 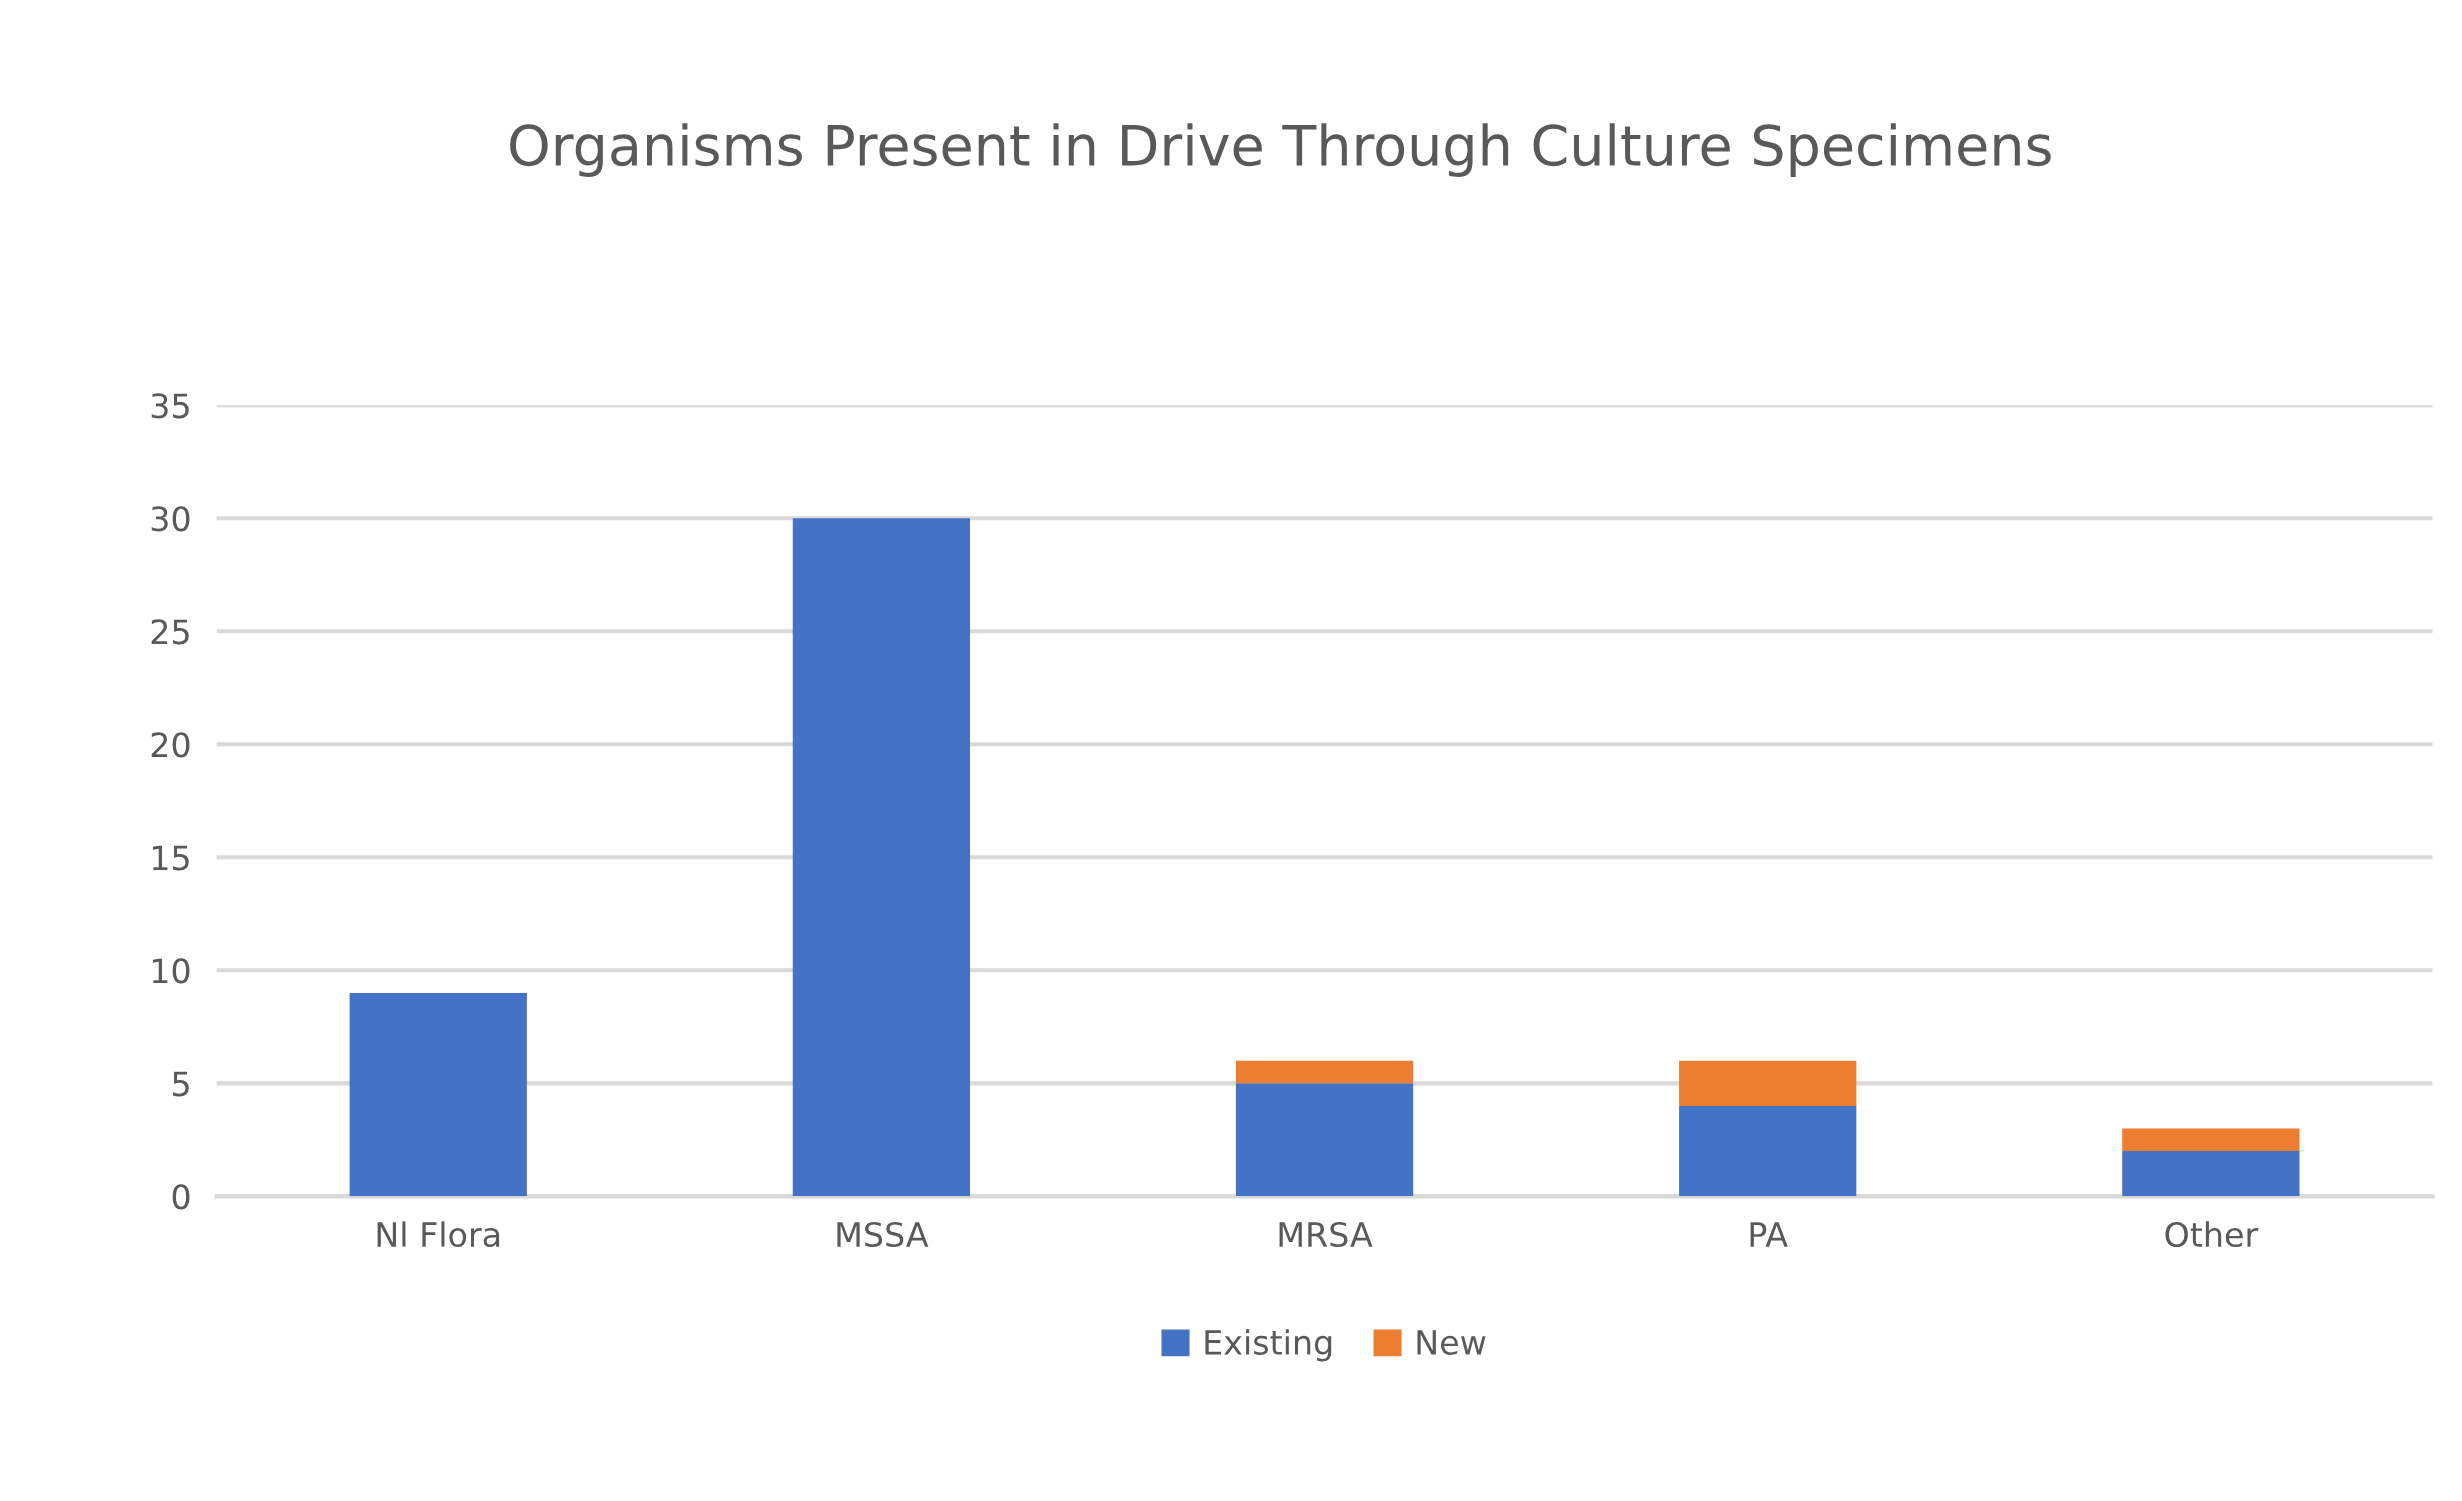 I want to click on chart-title: Organisms Present in Drive Through Culture Specimens, so click(x=1280, y=150).